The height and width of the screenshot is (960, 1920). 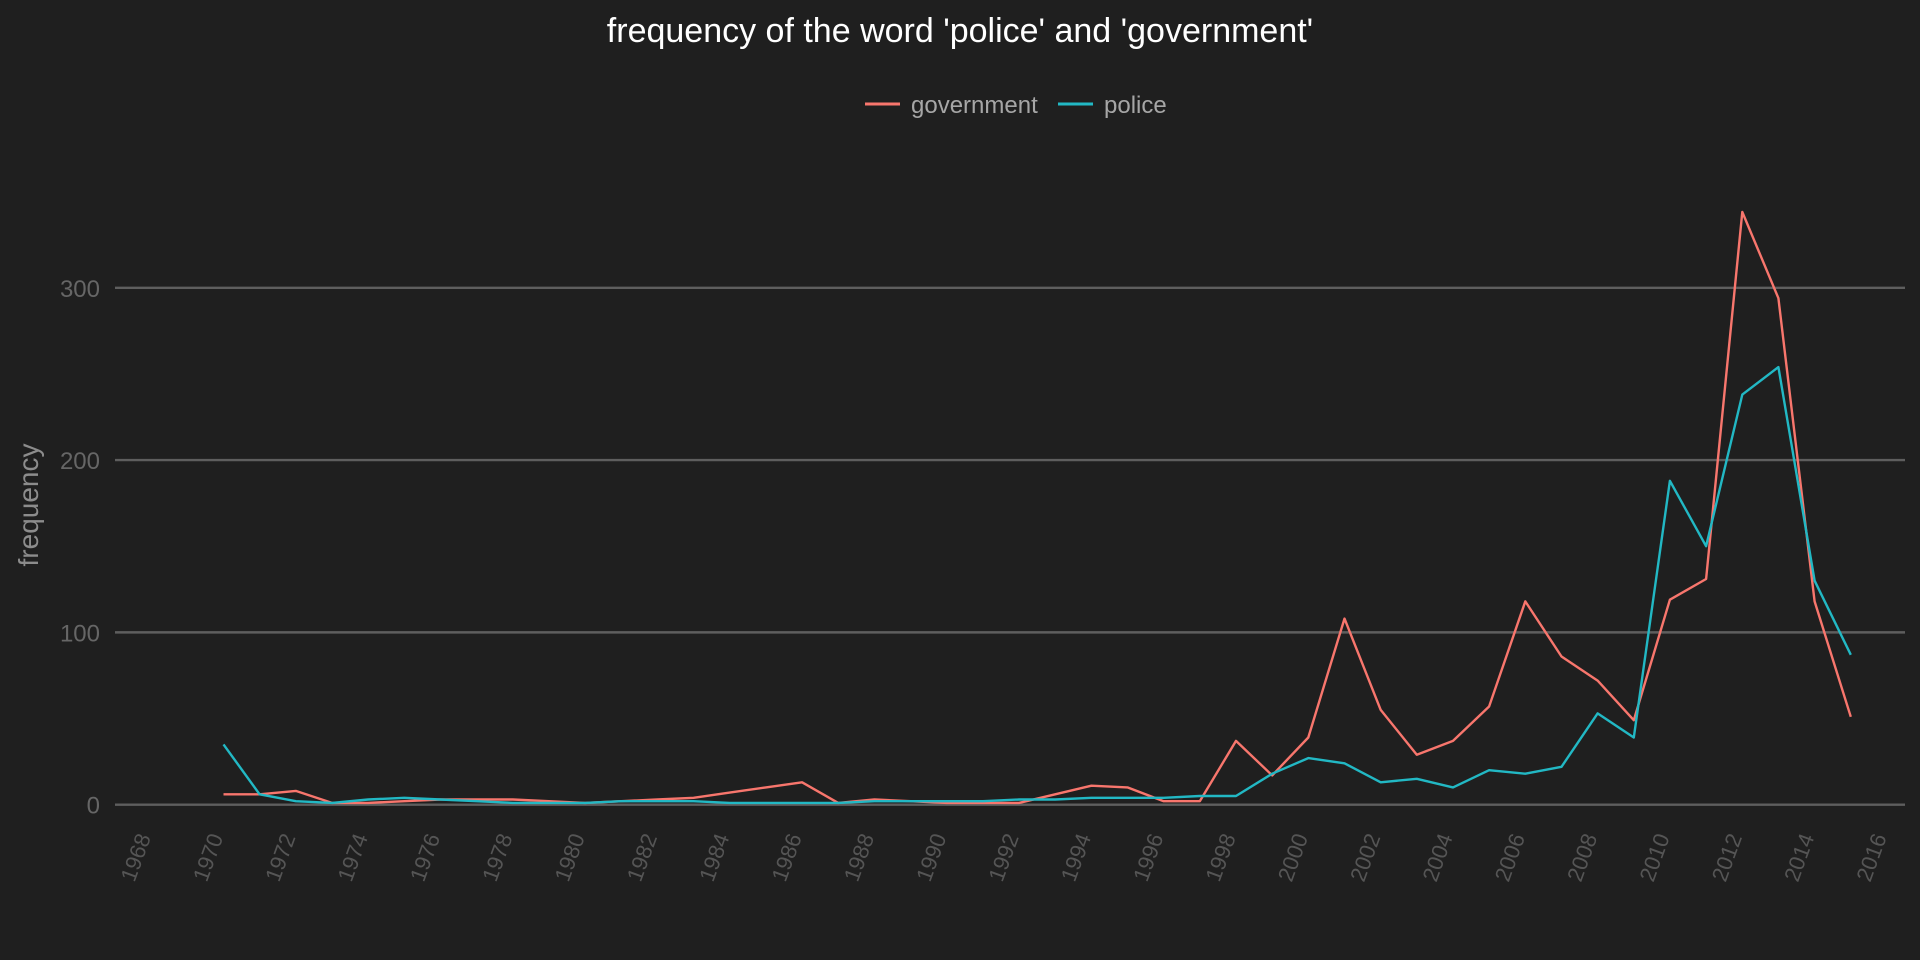 I want to click on x-tick-label: 1988, so click(x=859, y=857).